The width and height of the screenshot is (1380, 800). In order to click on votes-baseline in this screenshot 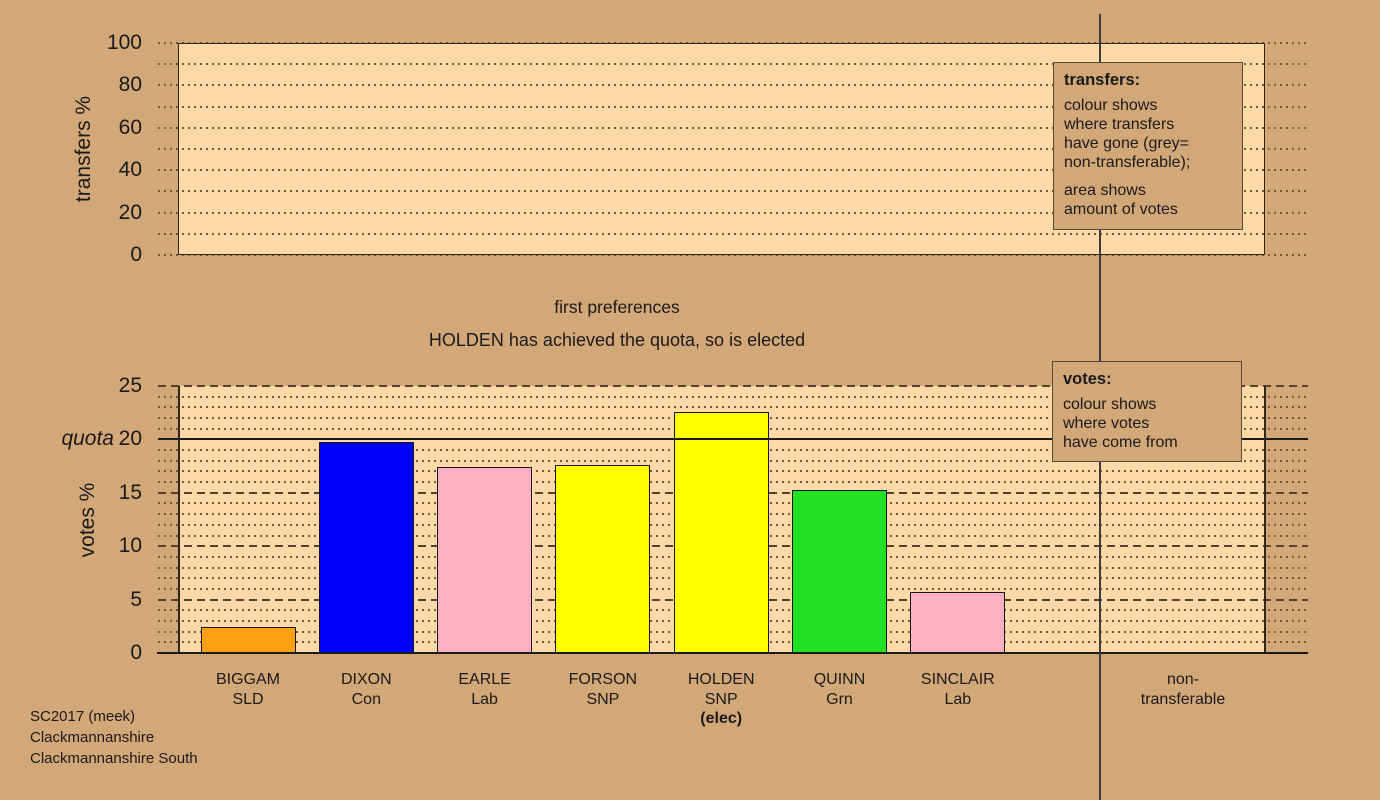, I will do `click(732, 652)`.